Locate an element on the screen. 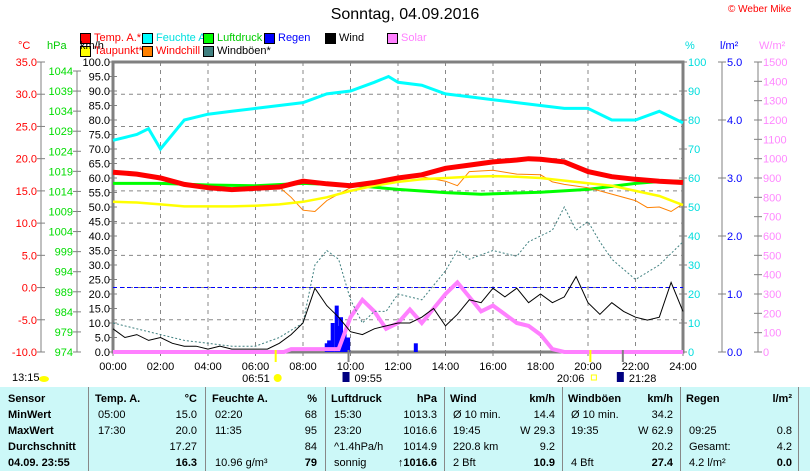 Image resolution: width=810 pixels, height=471 pixels. x-tick-label: 24:00 is located at coordinates (683, 367).